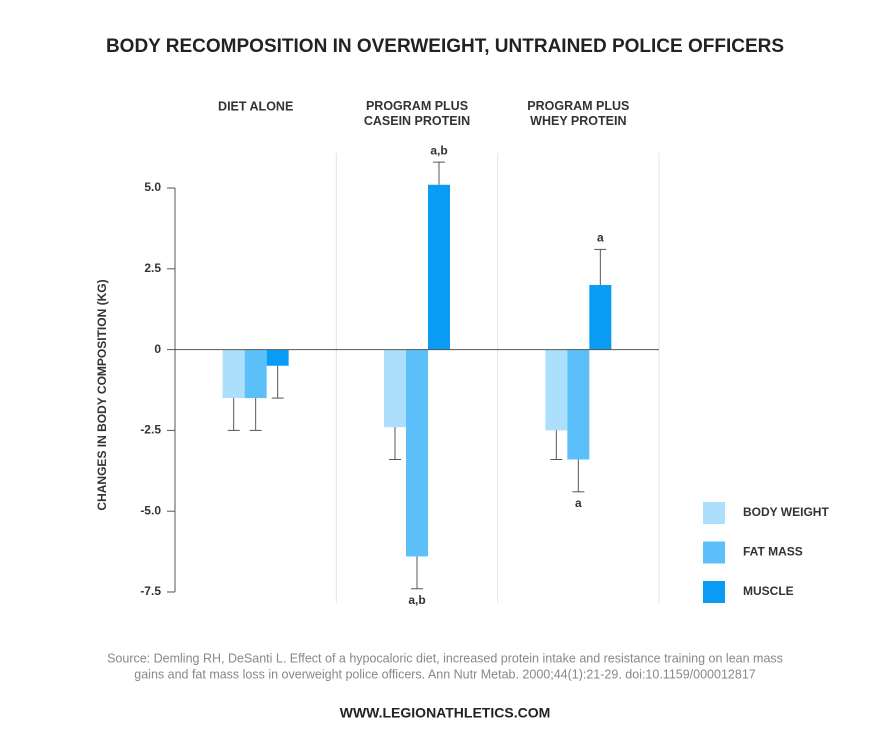 The image size is (890, 749). Describe the element at coordinates (157, 349) in the screenshot. I see `y-tick-label: 0` at that location.